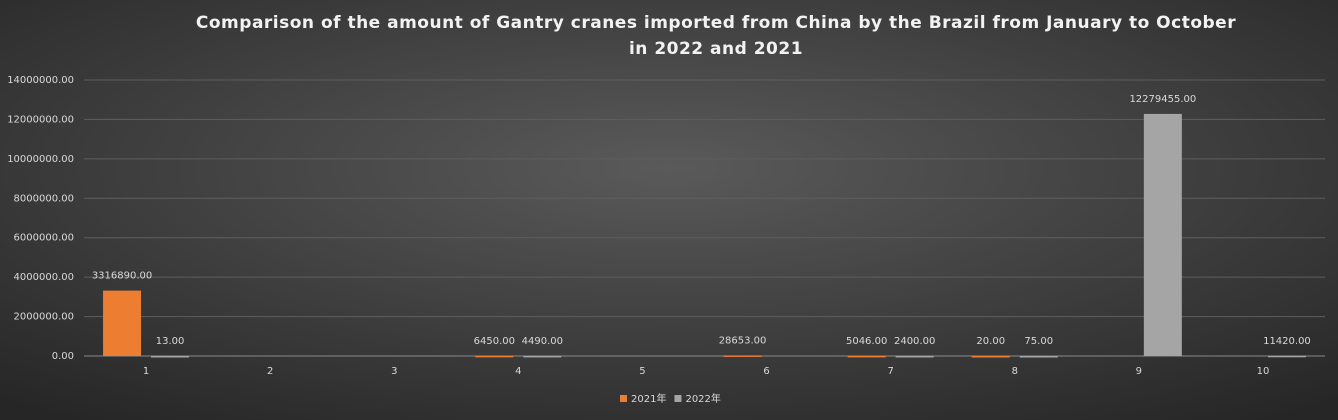 The height and width of the screenshot is (420, 1338). What do you see at coordinates (743, 340) in the screenshot?
I see `value-label: 28653.00` at bounding box center [743, 340].